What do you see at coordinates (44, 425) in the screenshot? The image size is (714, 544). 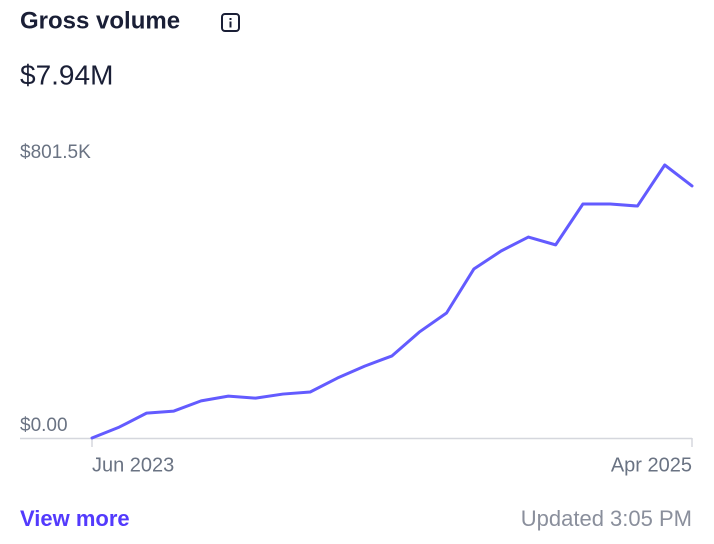 I see `y-tick-label: $0.00` at bounding box center [44, 425].